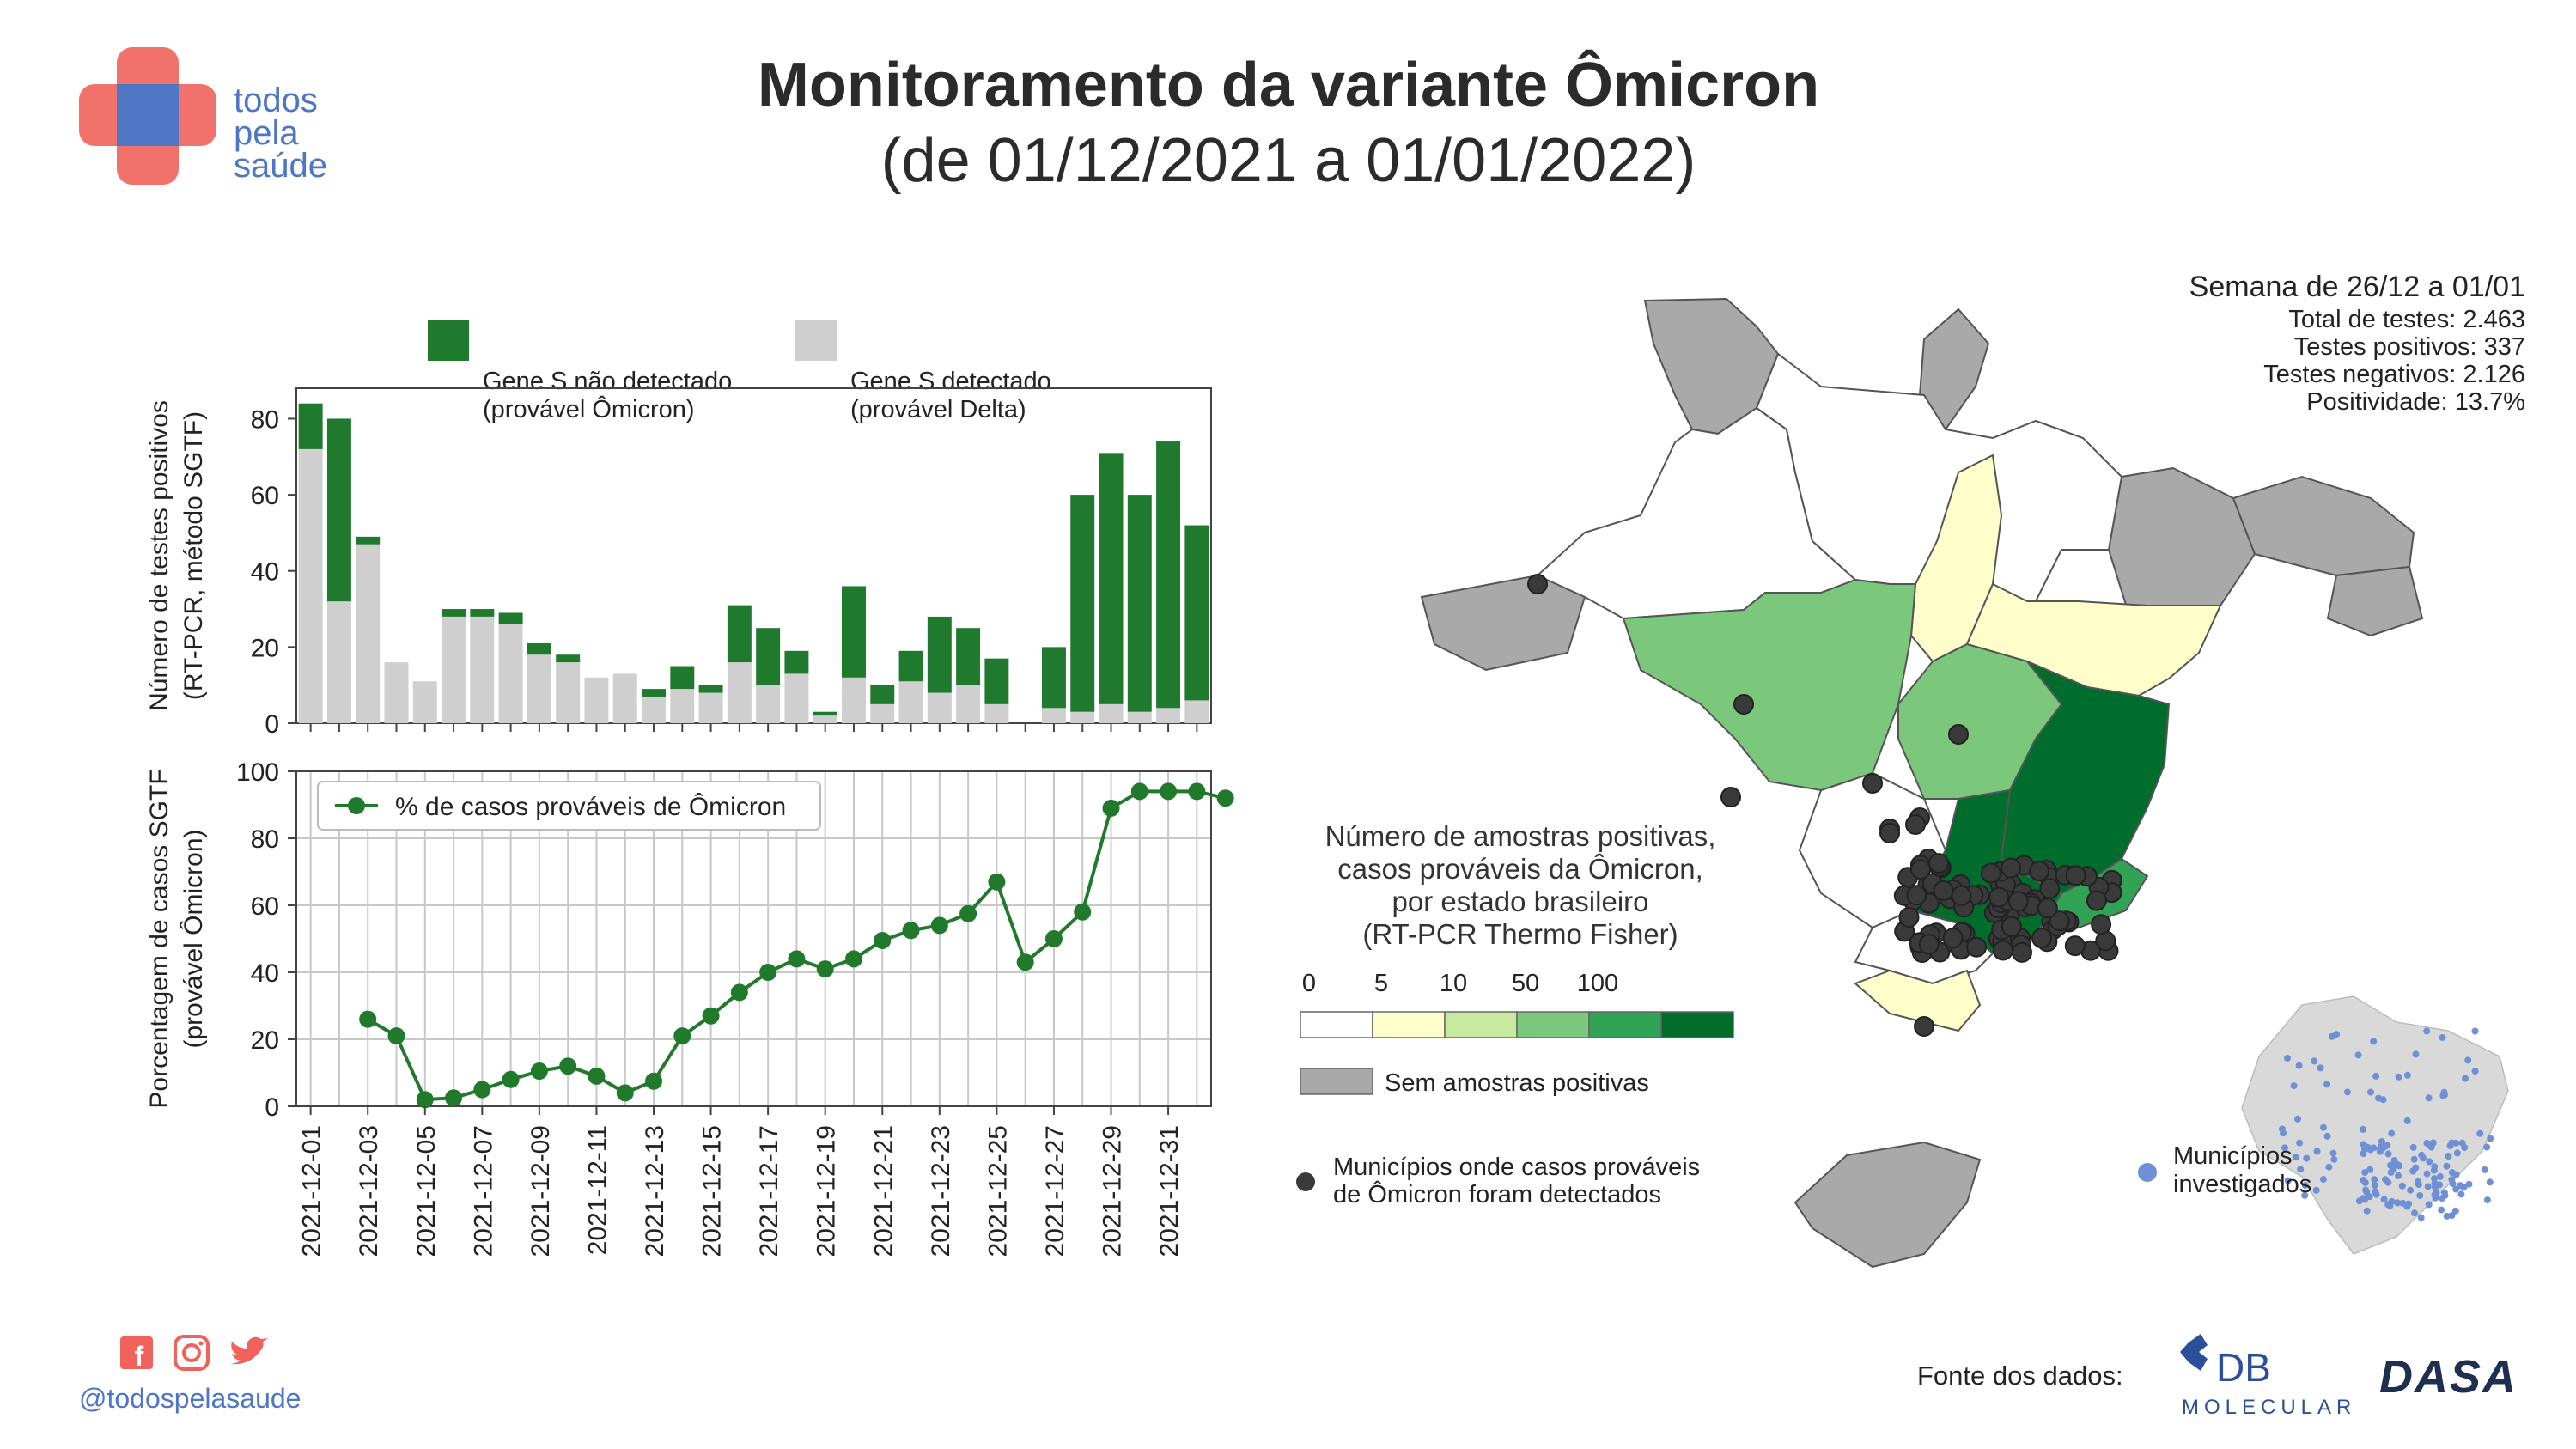 The width and height of the screenshot is (2576, 1449). What do you see at coordinates (1597, 983) in the screenshot?
I see `scale-label: 100` at bounding box center [1597, 983].